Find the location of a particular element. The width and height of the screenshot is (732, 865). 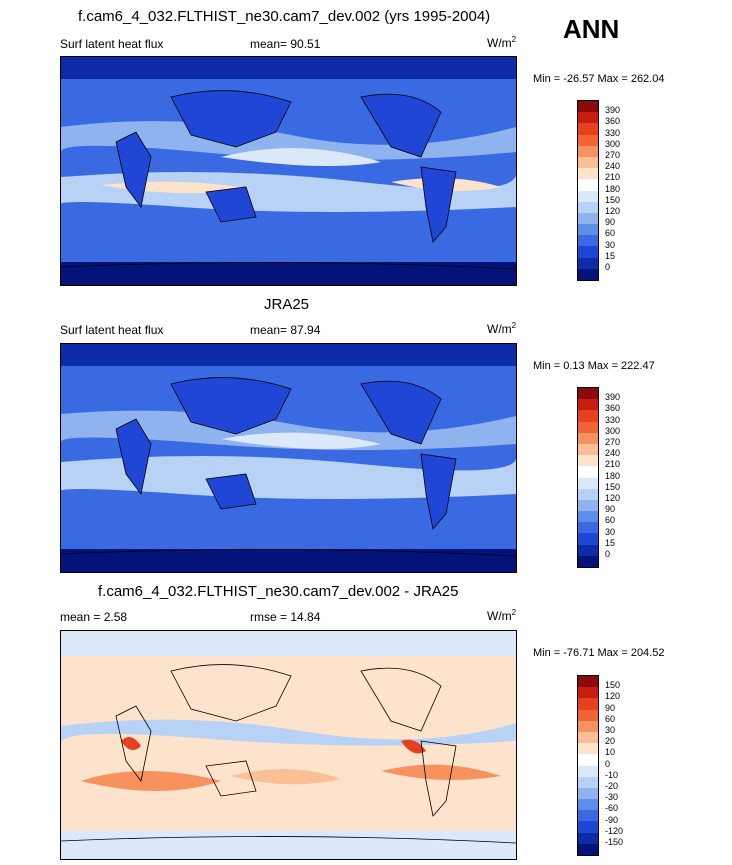

colorbar-tick-label: -10 is located at coordinates (612, 774).